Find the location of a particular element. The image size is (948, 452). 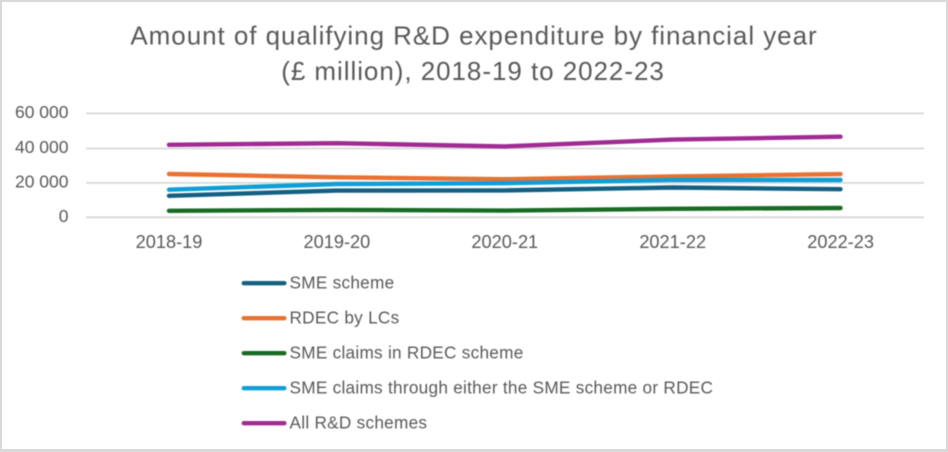

svg-text: SME claims in RDEC scheme is located at coordinates (407, 352).